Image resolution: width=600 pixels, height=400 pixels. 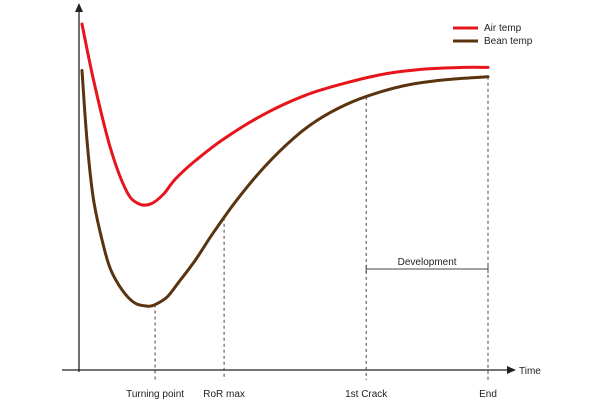 I want to click on legend-label-bean-temp: Bean temp, so click(x=508, y=41).